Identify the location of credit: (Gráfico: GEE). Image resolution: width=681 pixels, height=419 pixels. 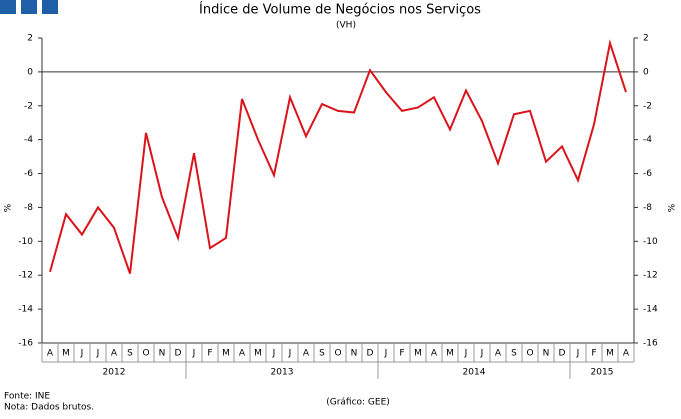
(358, 403).